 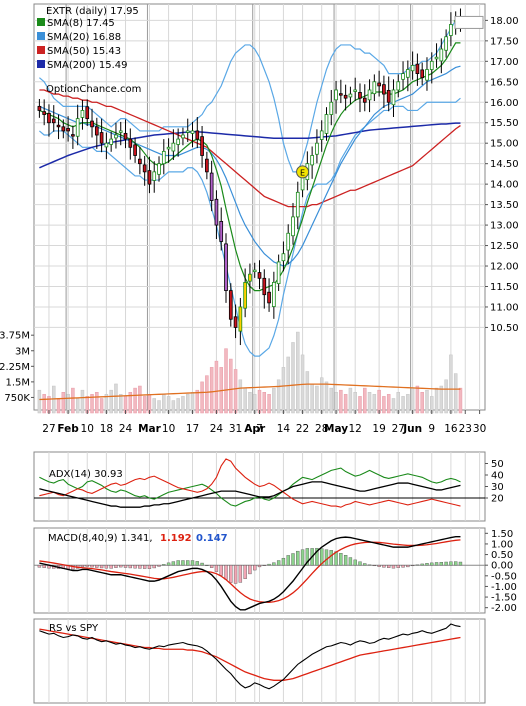 I want to click on price-tick-label: 16.00, so click(x=504, y=103).